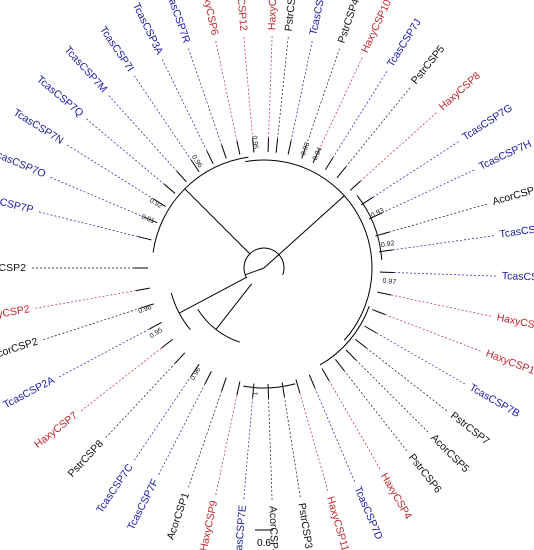  I want to click on leaf-label: TcasCSP7O, so click(23, 163).